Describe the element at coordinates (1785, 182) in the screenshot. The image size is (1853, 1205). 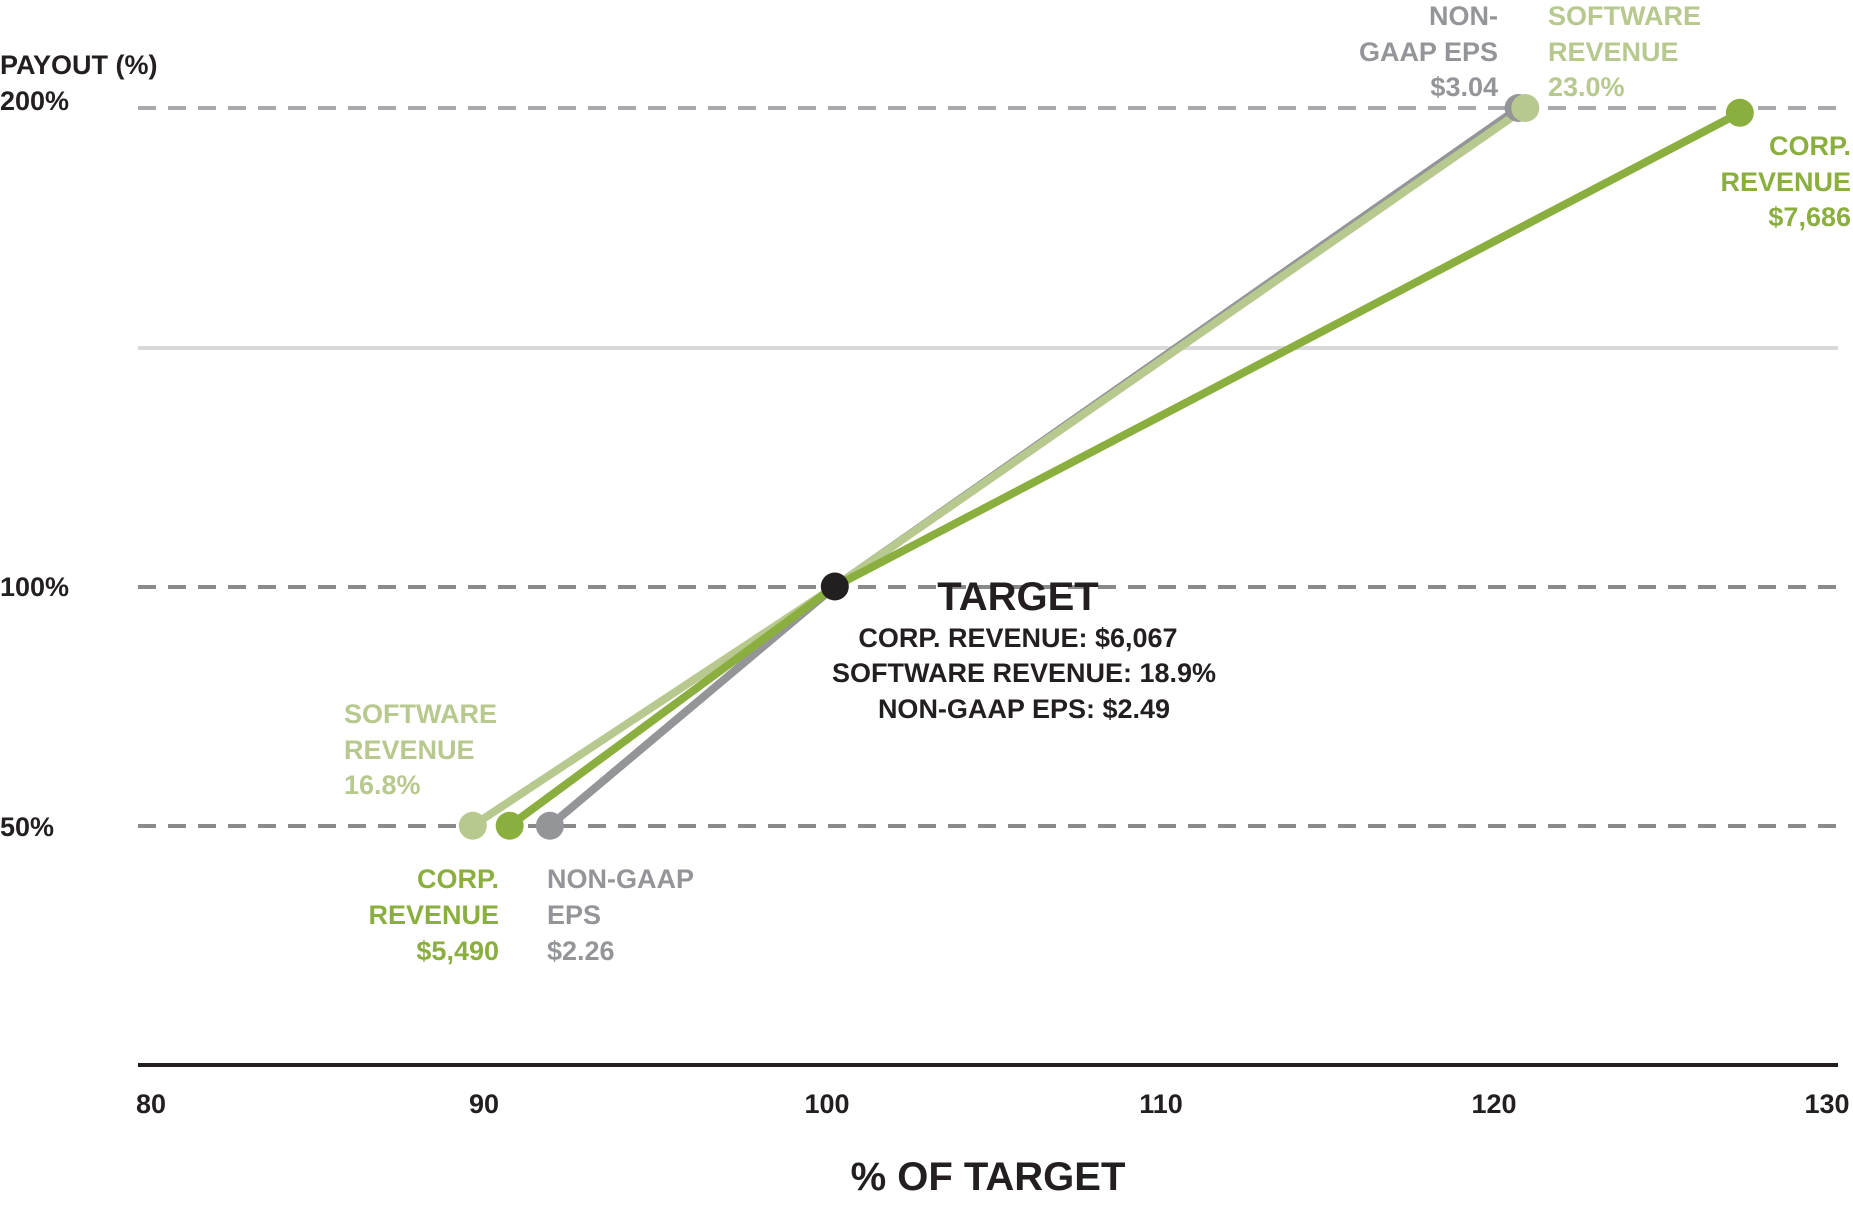
I see `label-corp-revenue-high-2: REVENUE` at that location.